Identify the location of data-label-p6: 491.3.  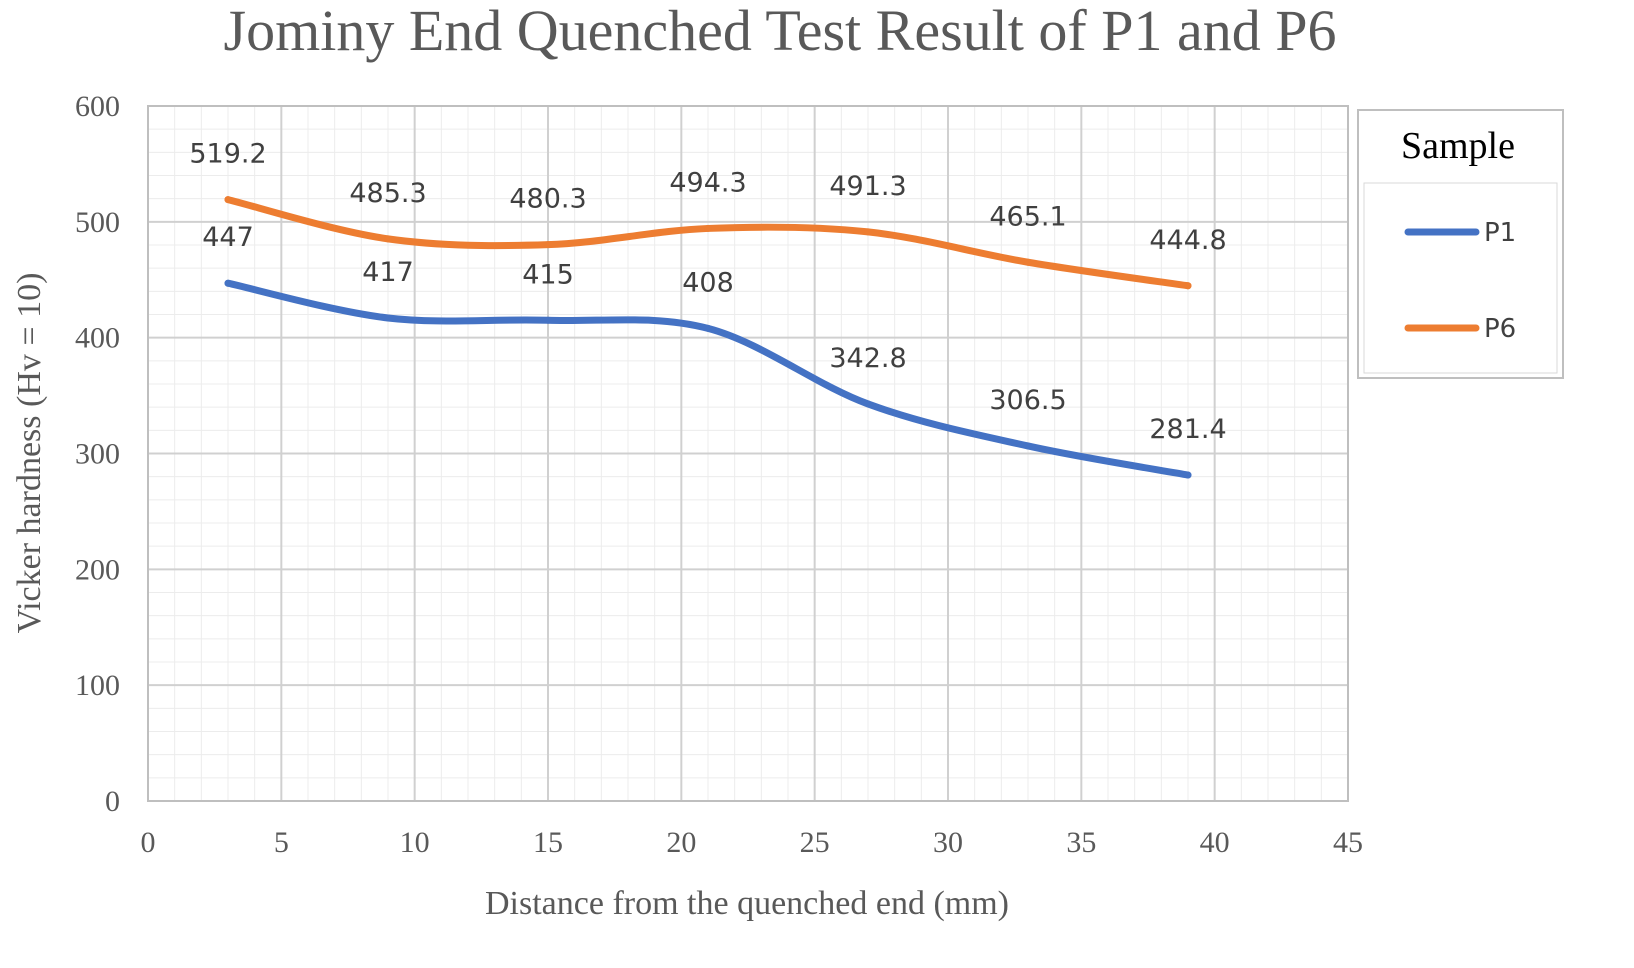
(867, 186).